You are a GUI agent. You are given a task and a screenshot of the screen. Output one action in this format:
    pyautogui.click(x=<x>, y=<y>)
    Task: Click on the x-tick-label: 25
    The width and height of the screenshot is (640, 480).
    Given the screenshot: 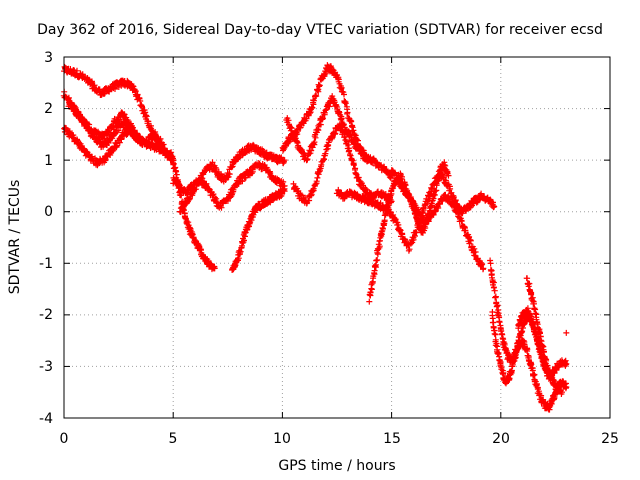 What is the action you would take?
    pyautogui.click(x=610, y=439)
    